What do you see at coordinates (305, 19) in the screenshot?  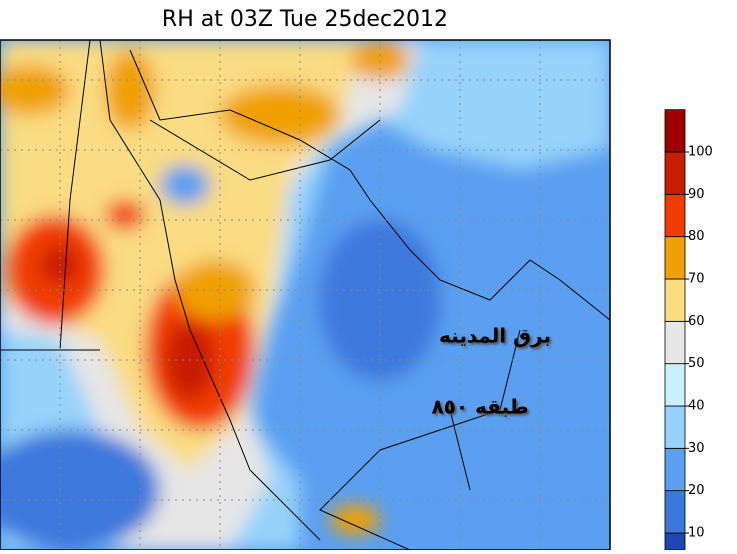 I see `map-title: RH at 03Z Tue 25dec2012` at bounding box center [305, 19].